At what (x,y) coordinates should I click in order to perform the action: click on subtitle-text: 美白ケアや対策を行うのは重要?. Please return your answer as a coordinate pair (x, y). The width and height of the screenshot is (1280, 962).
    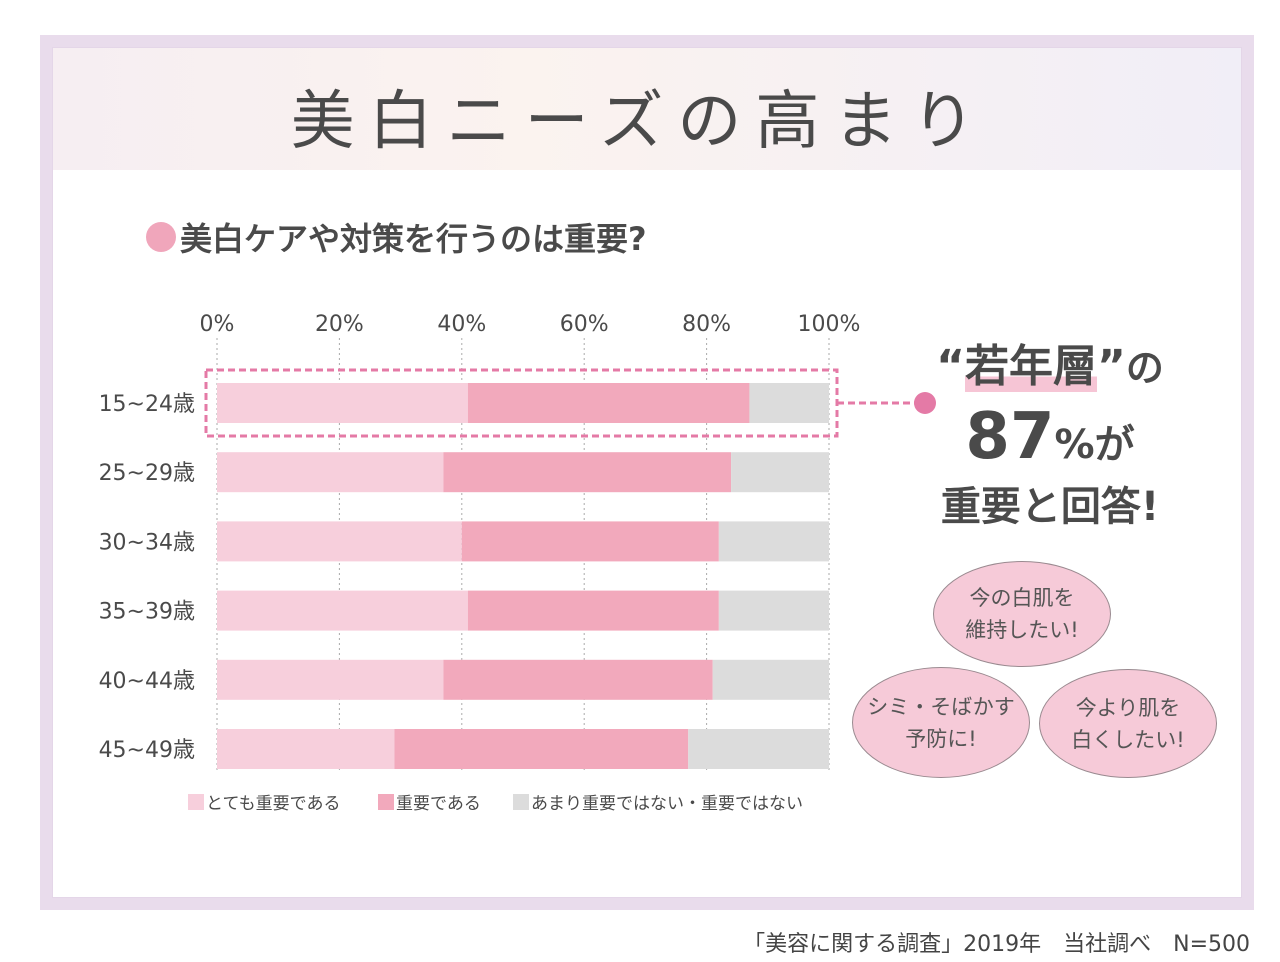
    Looking at the image, I should click on (413, 239).